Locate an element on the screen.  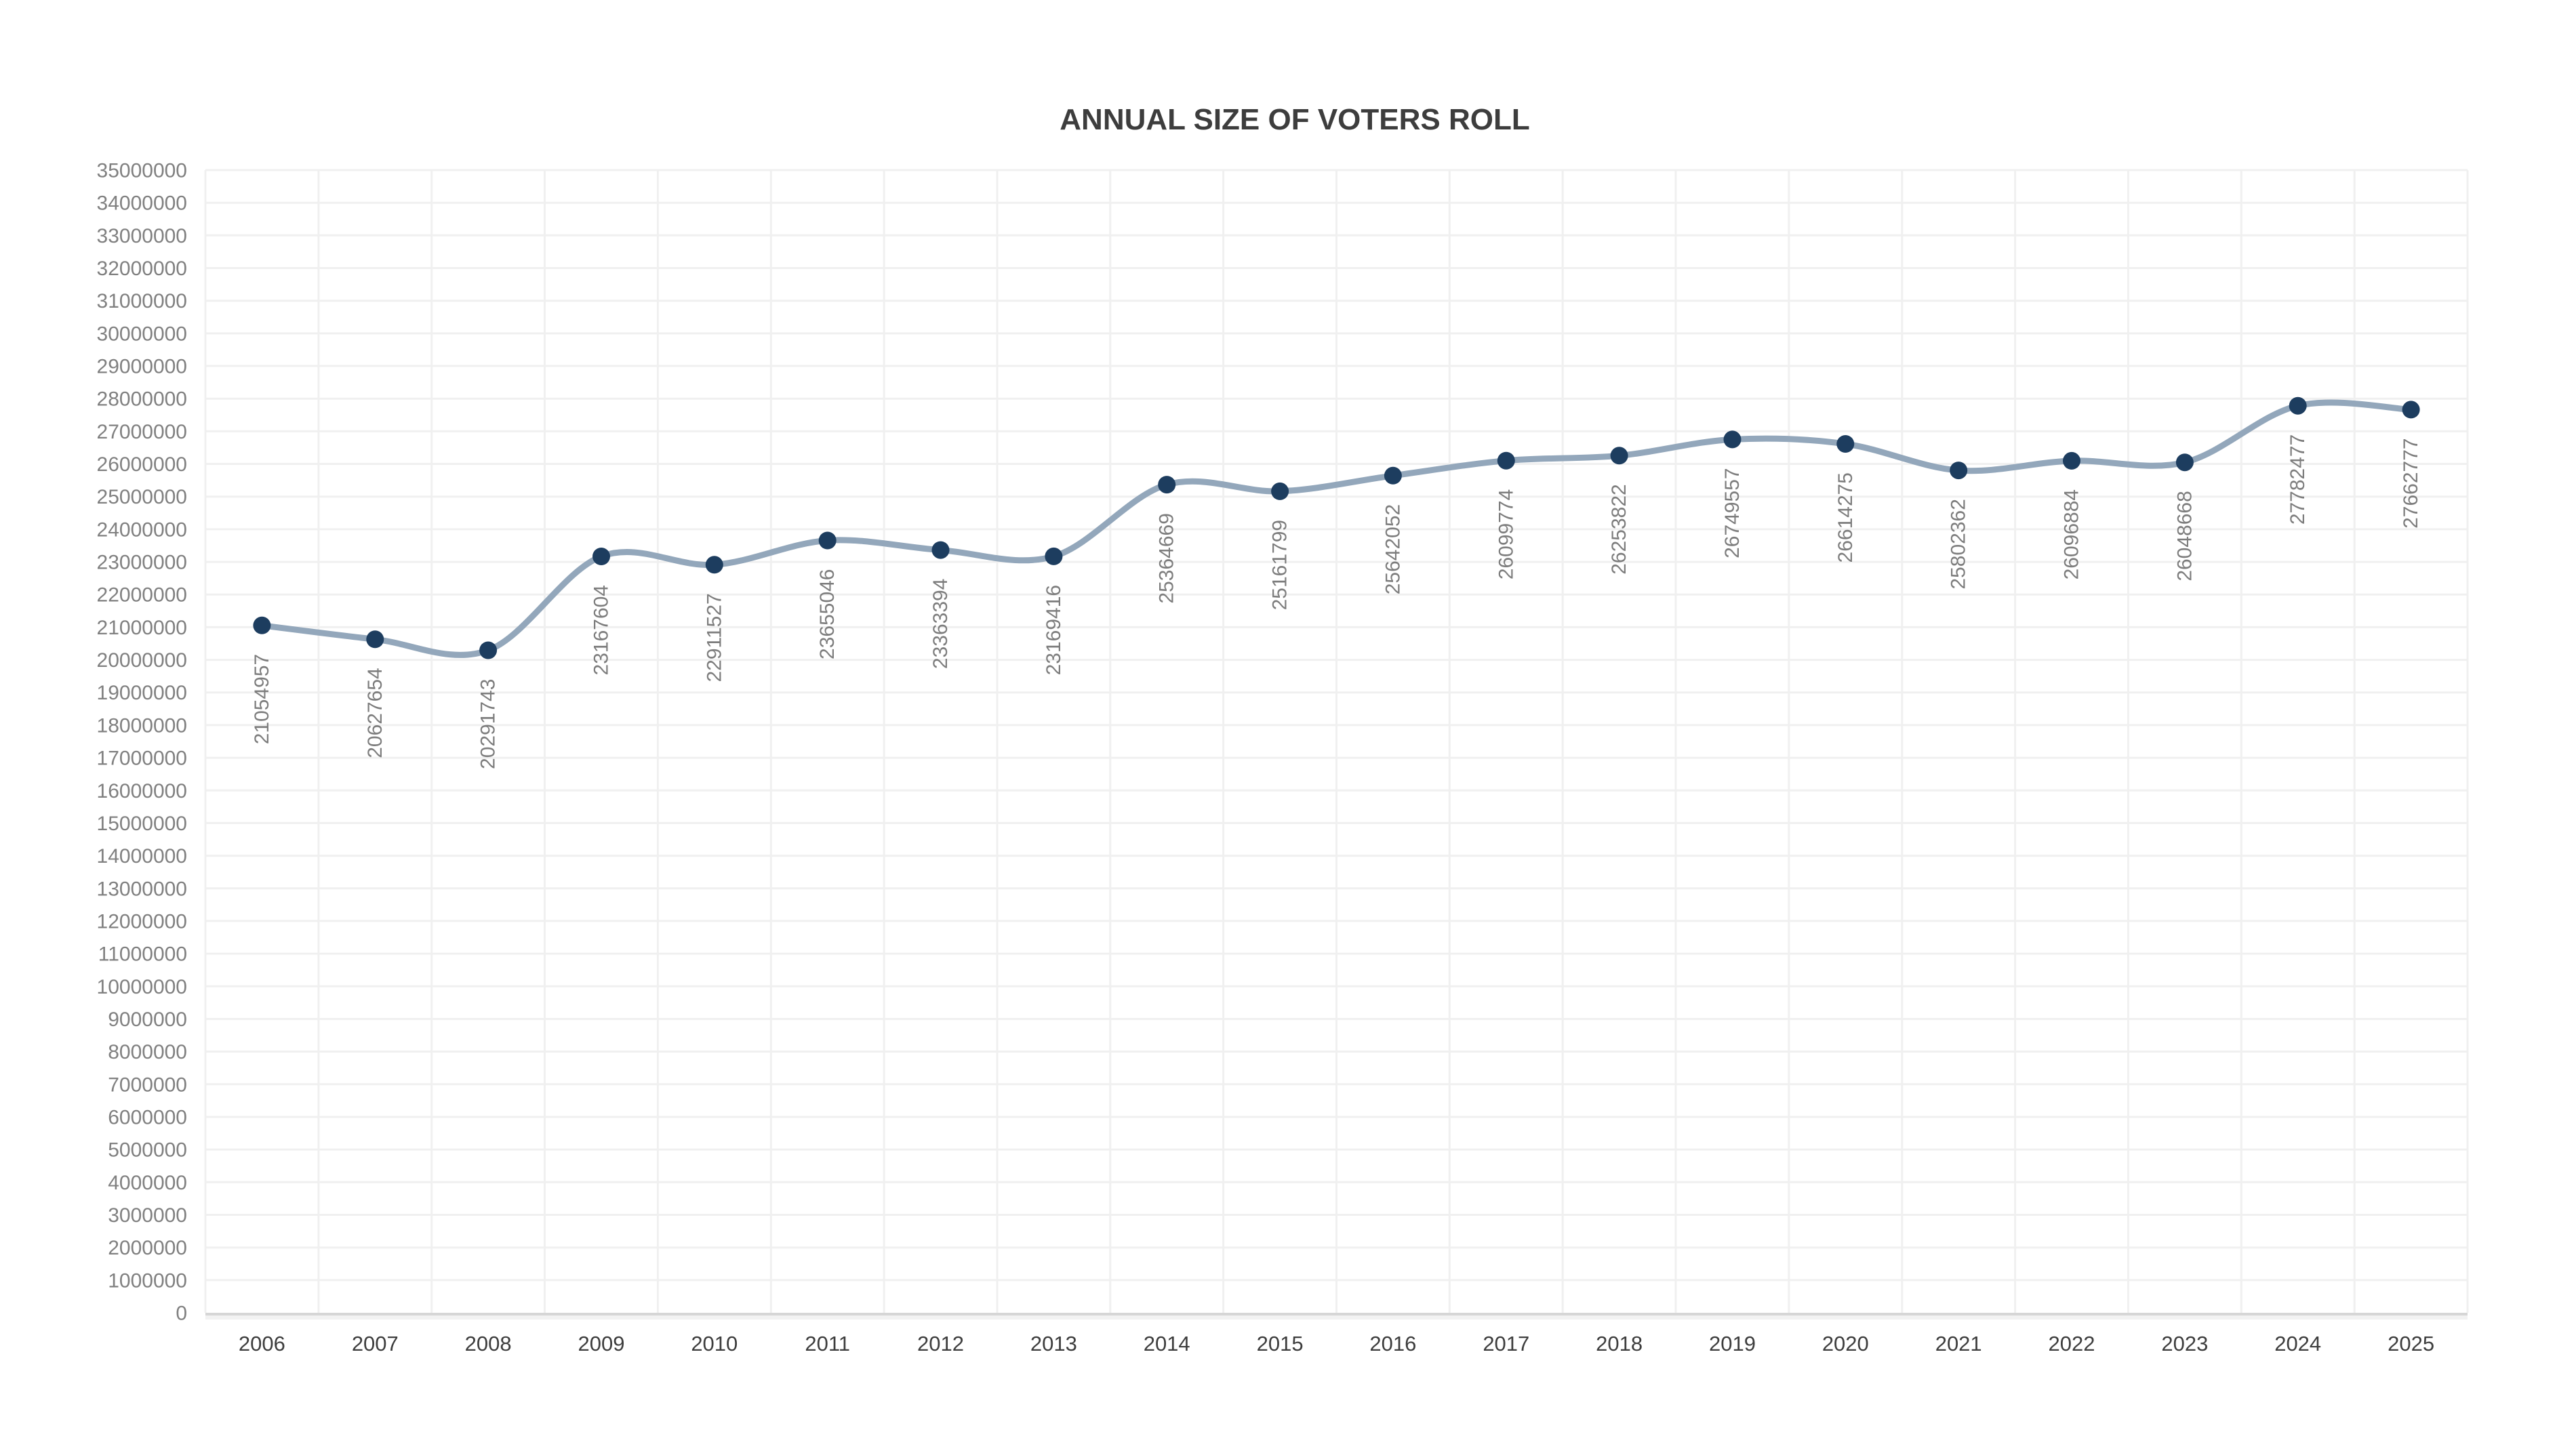
data-point-label: 27782477 is located at coordinates (2298, 479).